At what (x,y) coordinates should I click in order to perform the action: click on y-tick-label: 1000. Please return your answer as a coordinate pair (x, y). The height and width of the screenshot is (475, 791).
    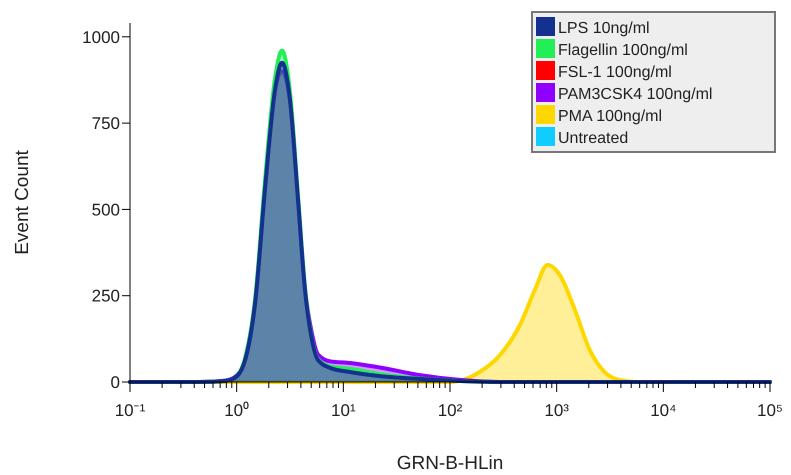
    Looking at the image, I should click on (101, 37).